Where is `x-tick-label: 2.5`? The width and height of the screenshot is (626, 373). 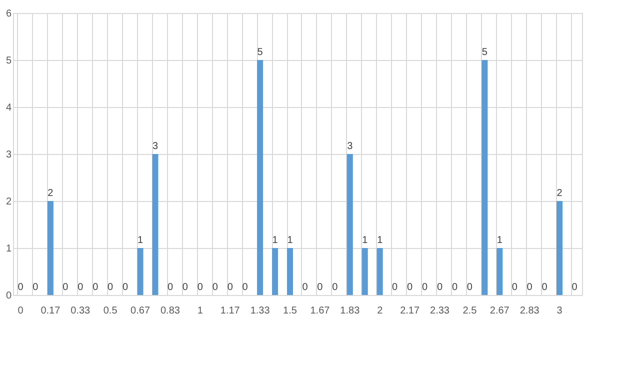 x-tick-label: 2.5 is located at coordinates (470, 311).